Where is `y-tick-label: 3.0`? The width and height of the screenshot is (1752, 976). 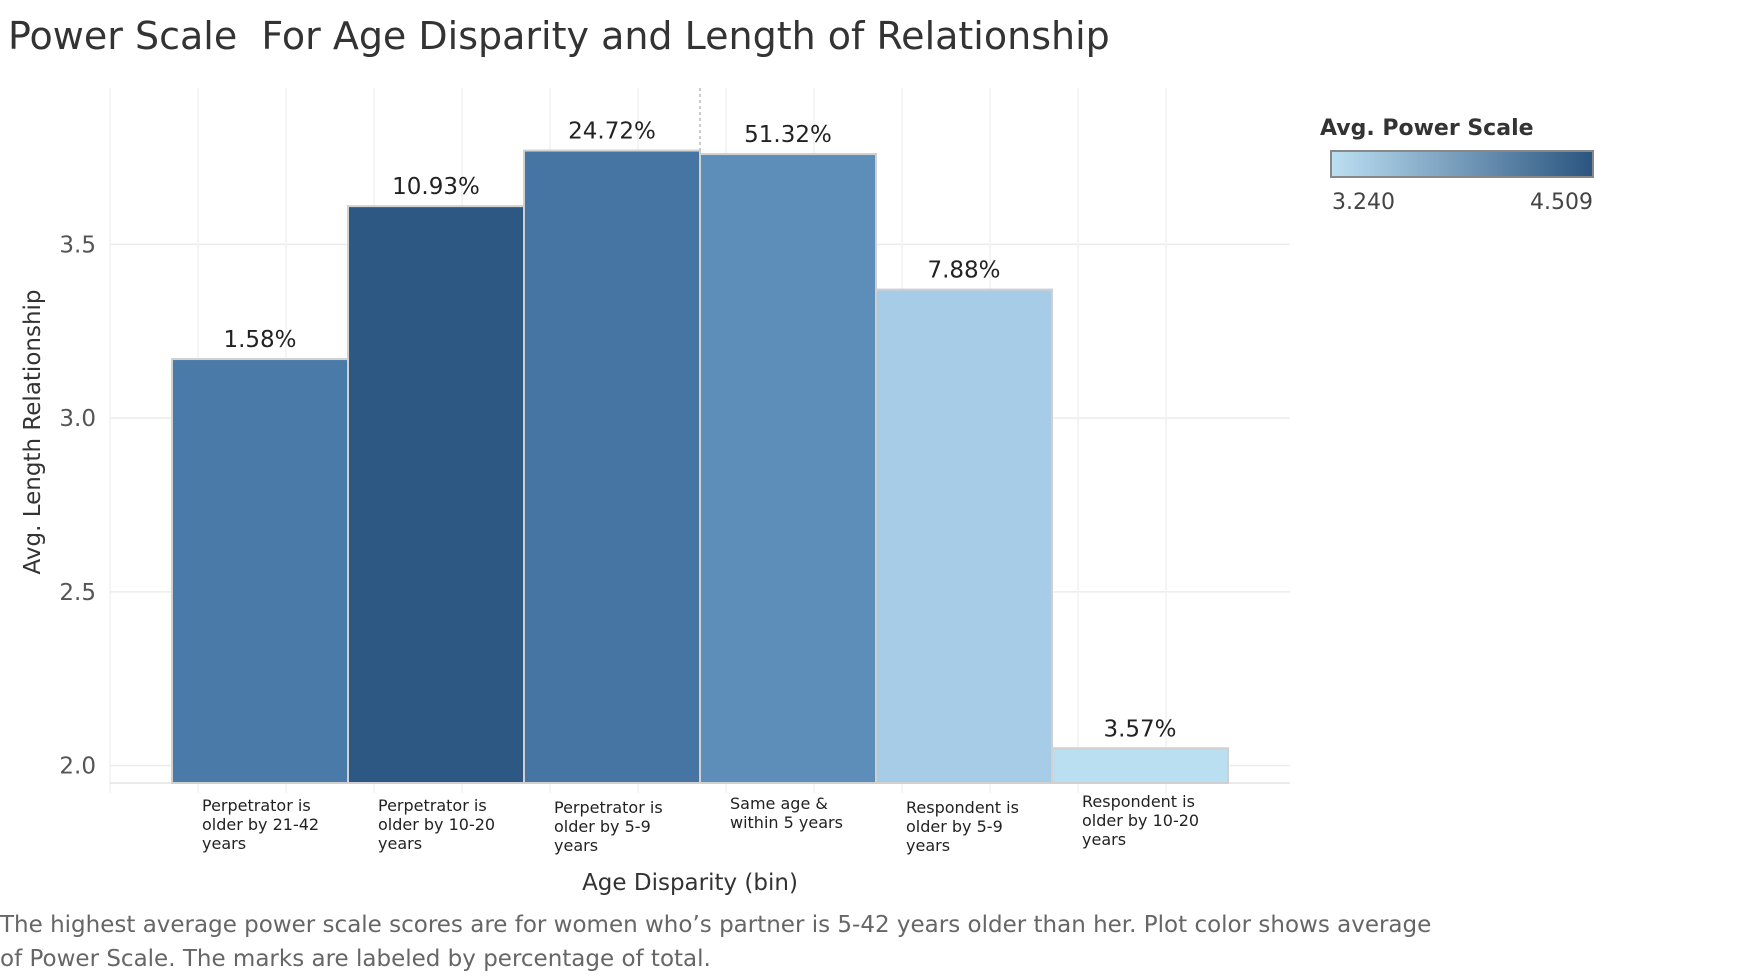 y-tick-label: 3.0 is located at coordinates (77, 419).